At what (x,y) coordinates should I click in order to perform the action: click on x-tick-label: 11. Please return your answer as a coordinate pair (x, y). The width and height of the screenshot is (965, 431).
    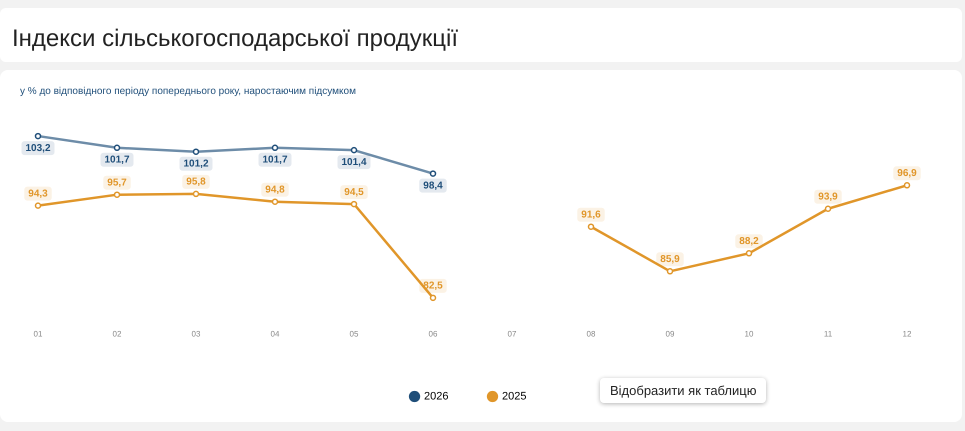
    Looking at the image, I should click on (828, 333).